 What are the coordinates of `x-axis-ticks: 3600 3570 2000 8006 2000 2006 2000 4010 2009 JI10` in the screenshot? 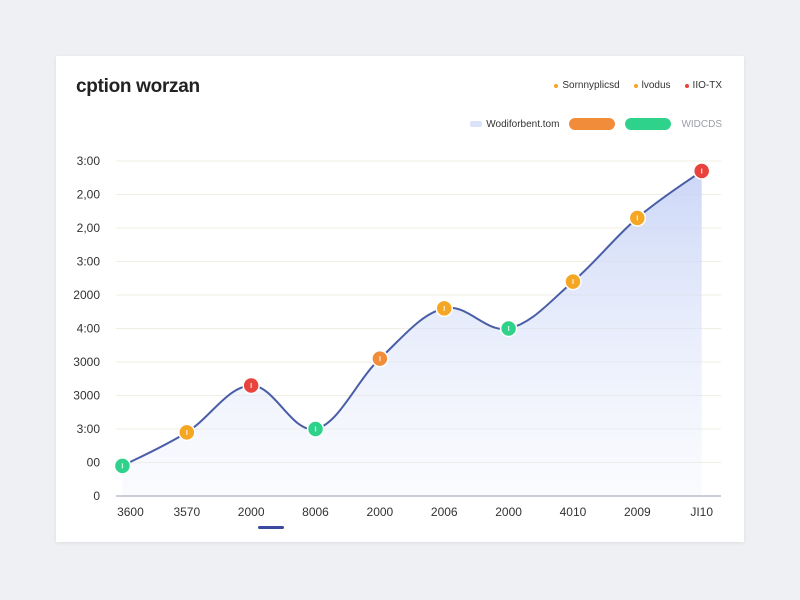 It's located at (415, 512).